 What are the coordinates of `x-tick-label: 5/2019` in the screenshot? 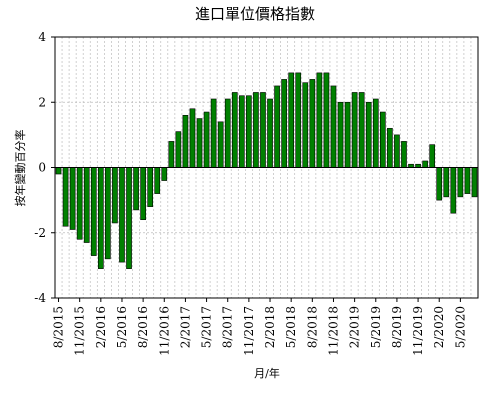 It's located at (376, 327).